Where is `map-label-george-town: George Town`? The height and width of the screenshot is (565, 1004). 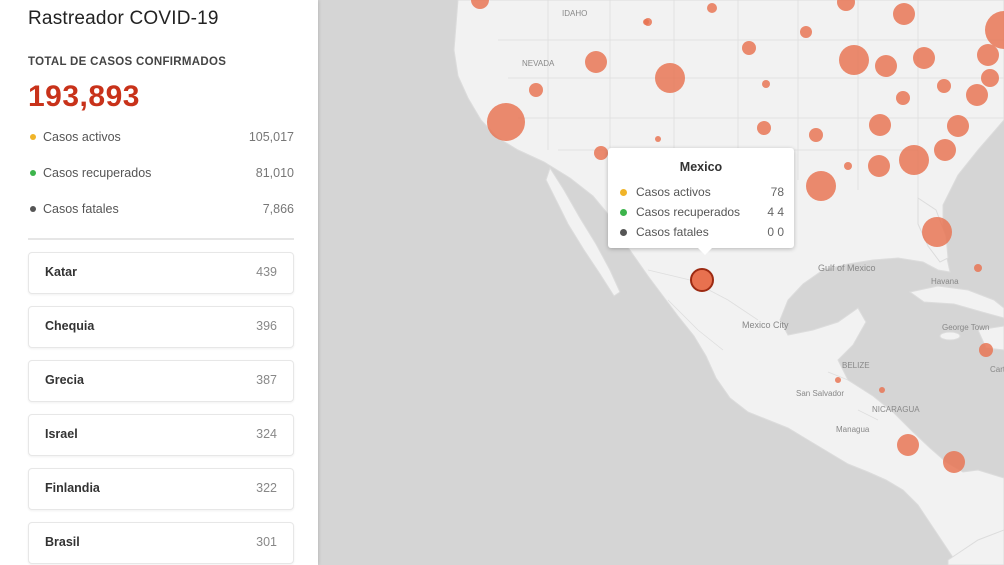 map-label-george-town: George Town is located at coordinates (965, 327).